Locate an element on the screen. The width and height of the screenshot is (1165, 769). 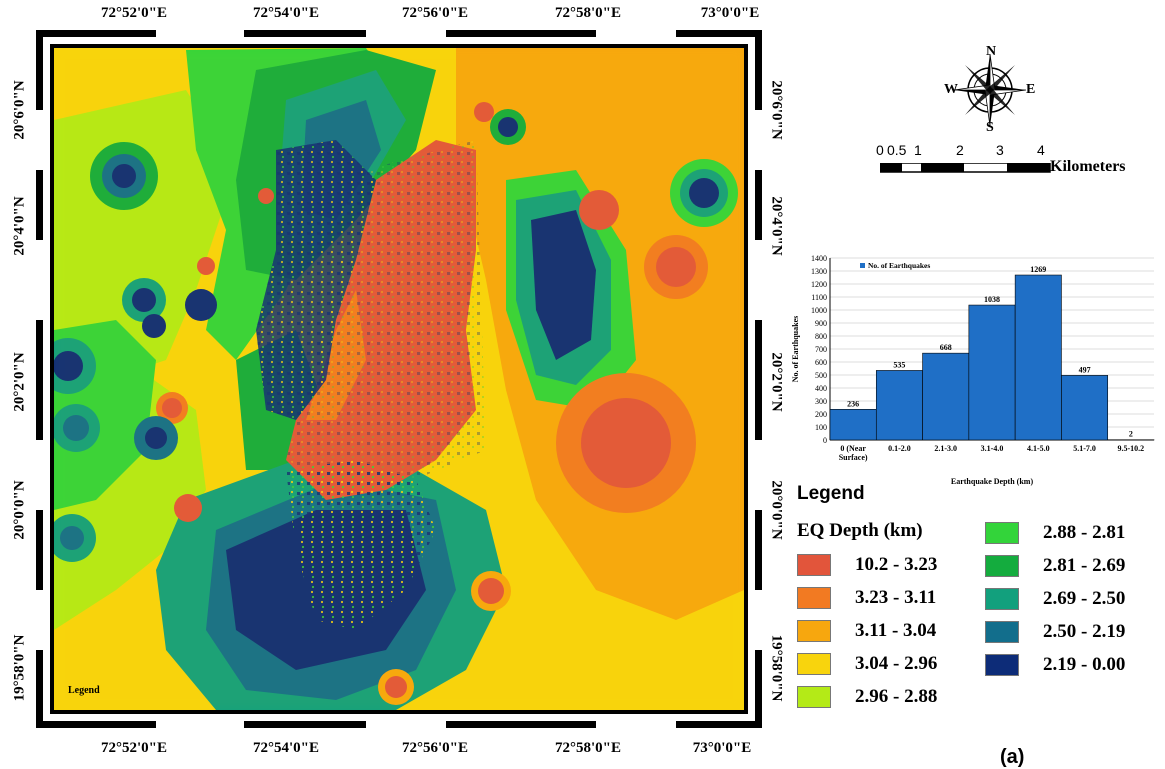
left-latitude-label: 20°4'0"N is located at coordinates (20, 225).